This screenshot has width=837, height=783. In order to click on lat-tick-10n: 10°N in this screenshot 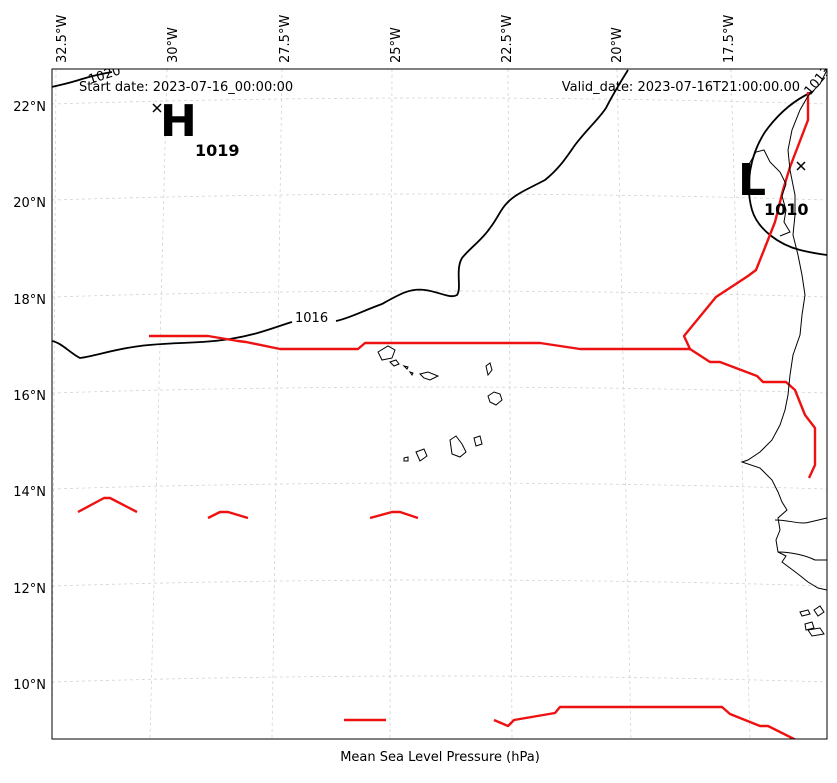, I will do `click(29, 685)`.